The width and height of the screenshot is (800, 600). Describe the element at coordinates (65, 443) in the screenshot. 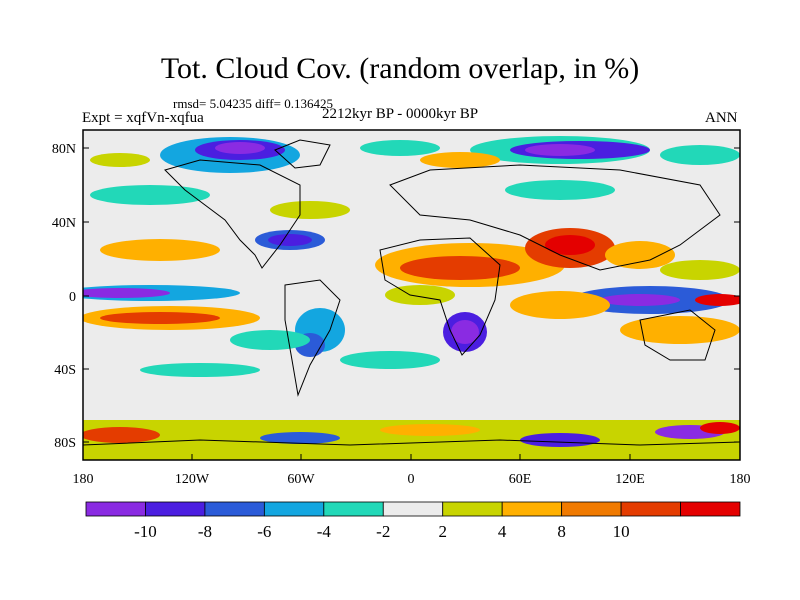

I see `lat-label-80s: 80S` at that location.